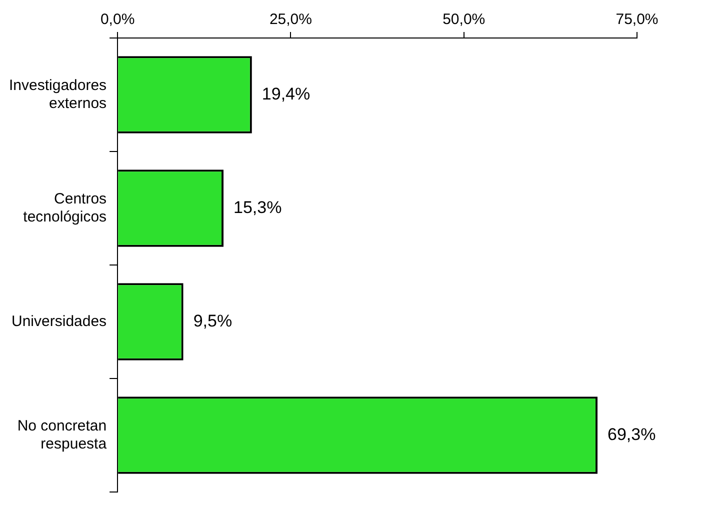 This screenshot has height=513, width=719. What do you see at coordinates (59, 321) in the screenshot?
I see `y-tick-label: Universidades` at bounding box center [59, 321].